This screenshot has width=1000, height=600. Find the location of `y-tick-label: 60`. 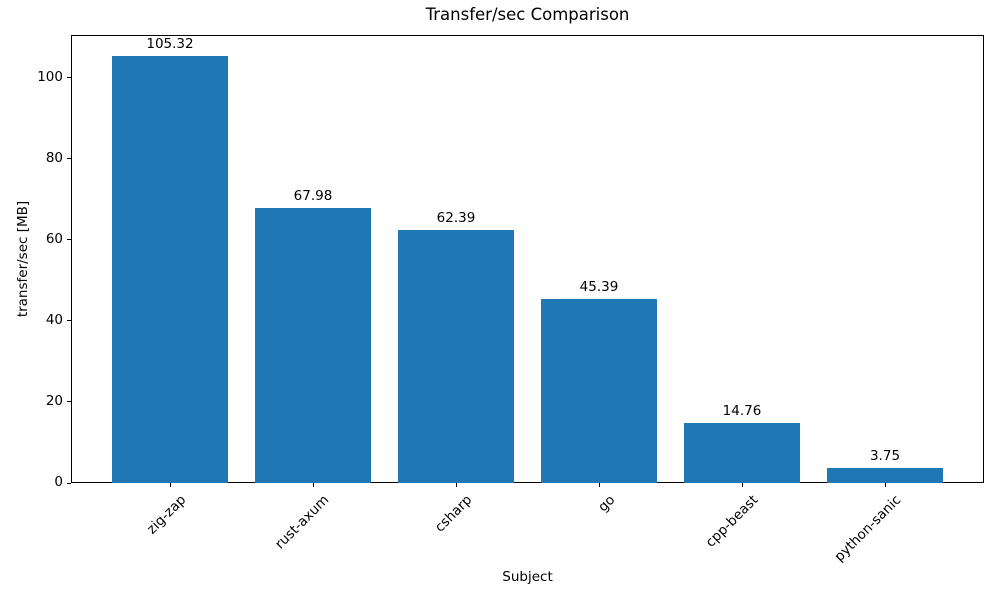

y-tick-label: 60 is located at coordinates (54, 238).